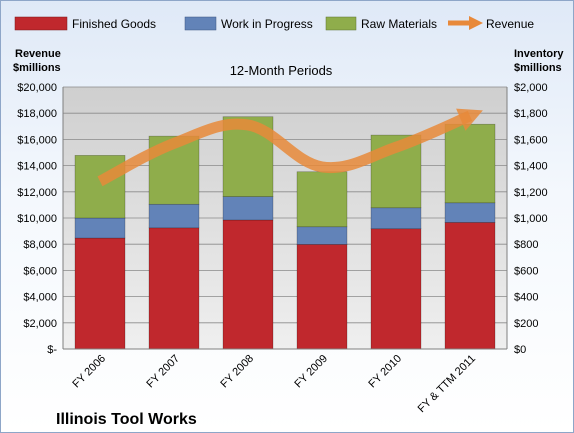  I want to click on left-tick-label: $14,000, so click(37, 167).